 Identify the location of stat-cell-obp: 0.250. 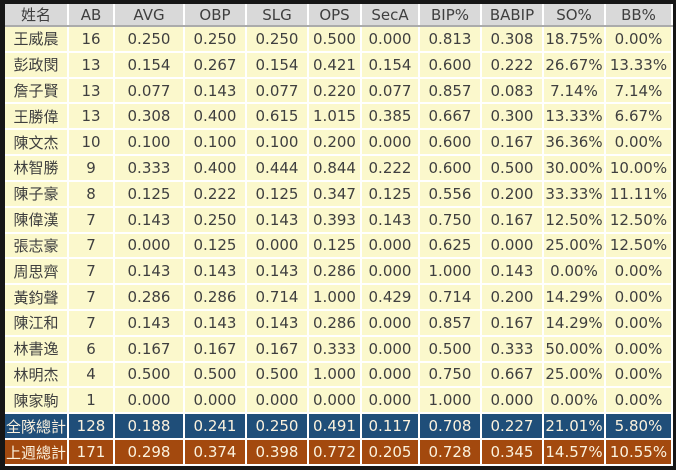
(215, 39).